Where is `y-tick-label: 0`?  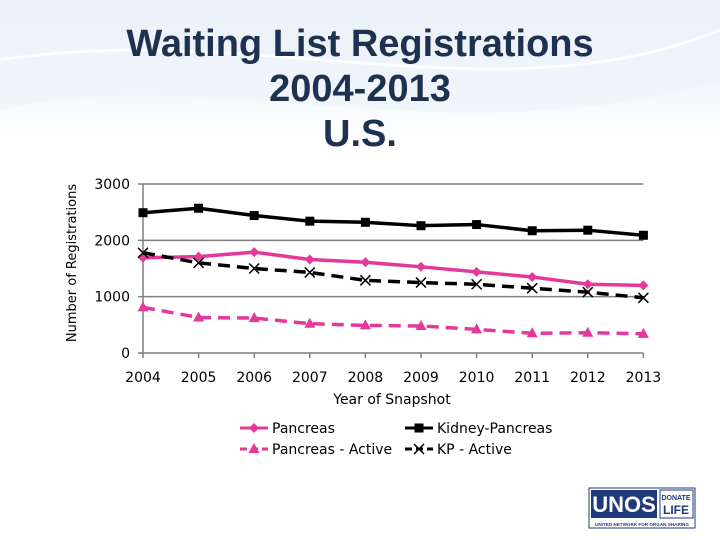 y-tick-label: 0 is located at coordinates (125, 354).